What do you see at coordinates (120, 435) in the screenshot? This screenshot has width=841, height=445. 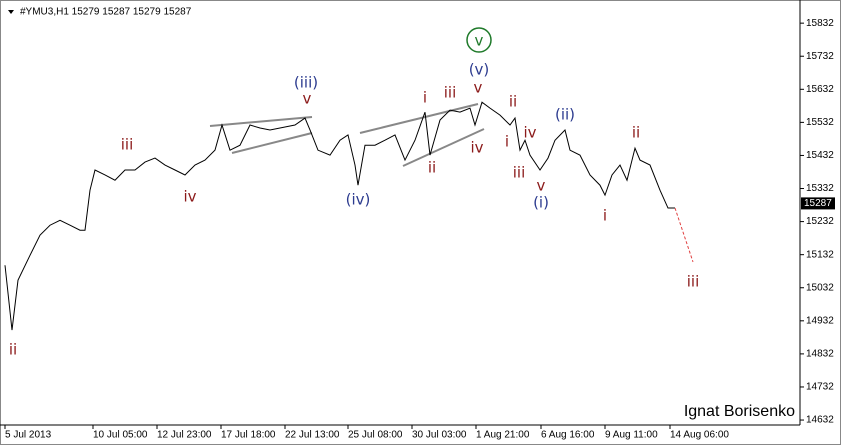 I see `x-tick-label: 10 Jul 05:00` at bounding box center [120, 435].